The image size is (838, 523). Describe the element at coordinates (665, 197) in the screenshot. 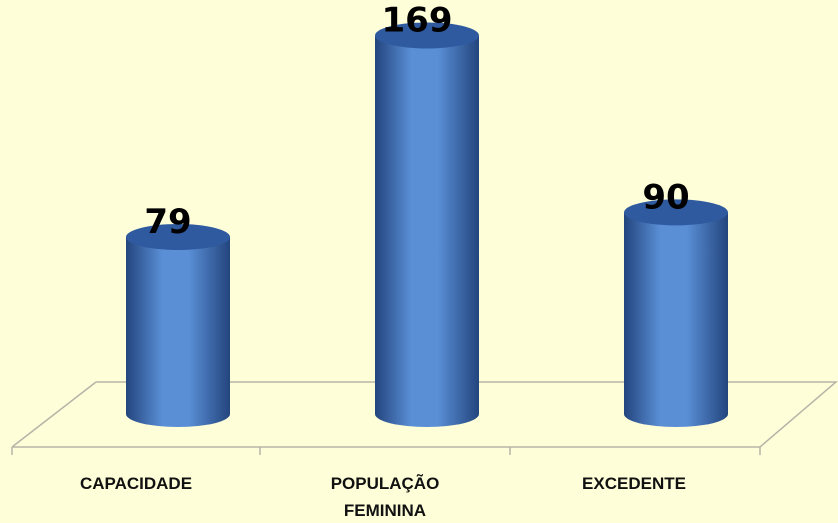

I see `value-label-2: 90` at that location.